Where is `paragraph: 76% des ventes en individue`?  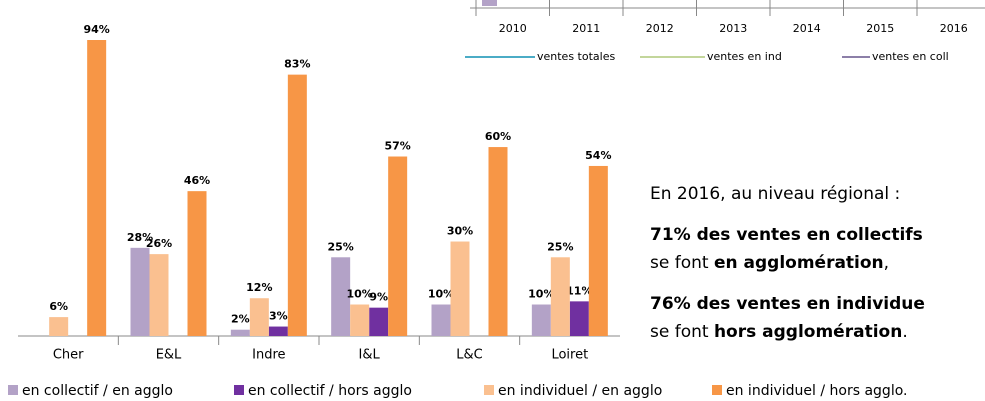 paragraph: 76% des ventes en individue is located at coordinates (787, 304).